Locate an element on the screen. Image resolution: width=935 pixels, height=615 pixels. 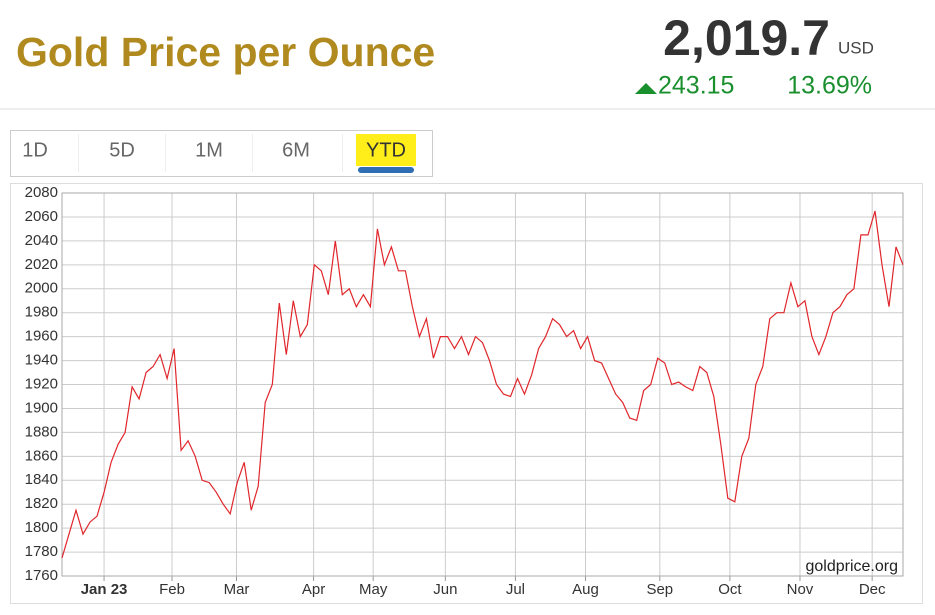
tab: 6M is located at coordinates (296, 150).